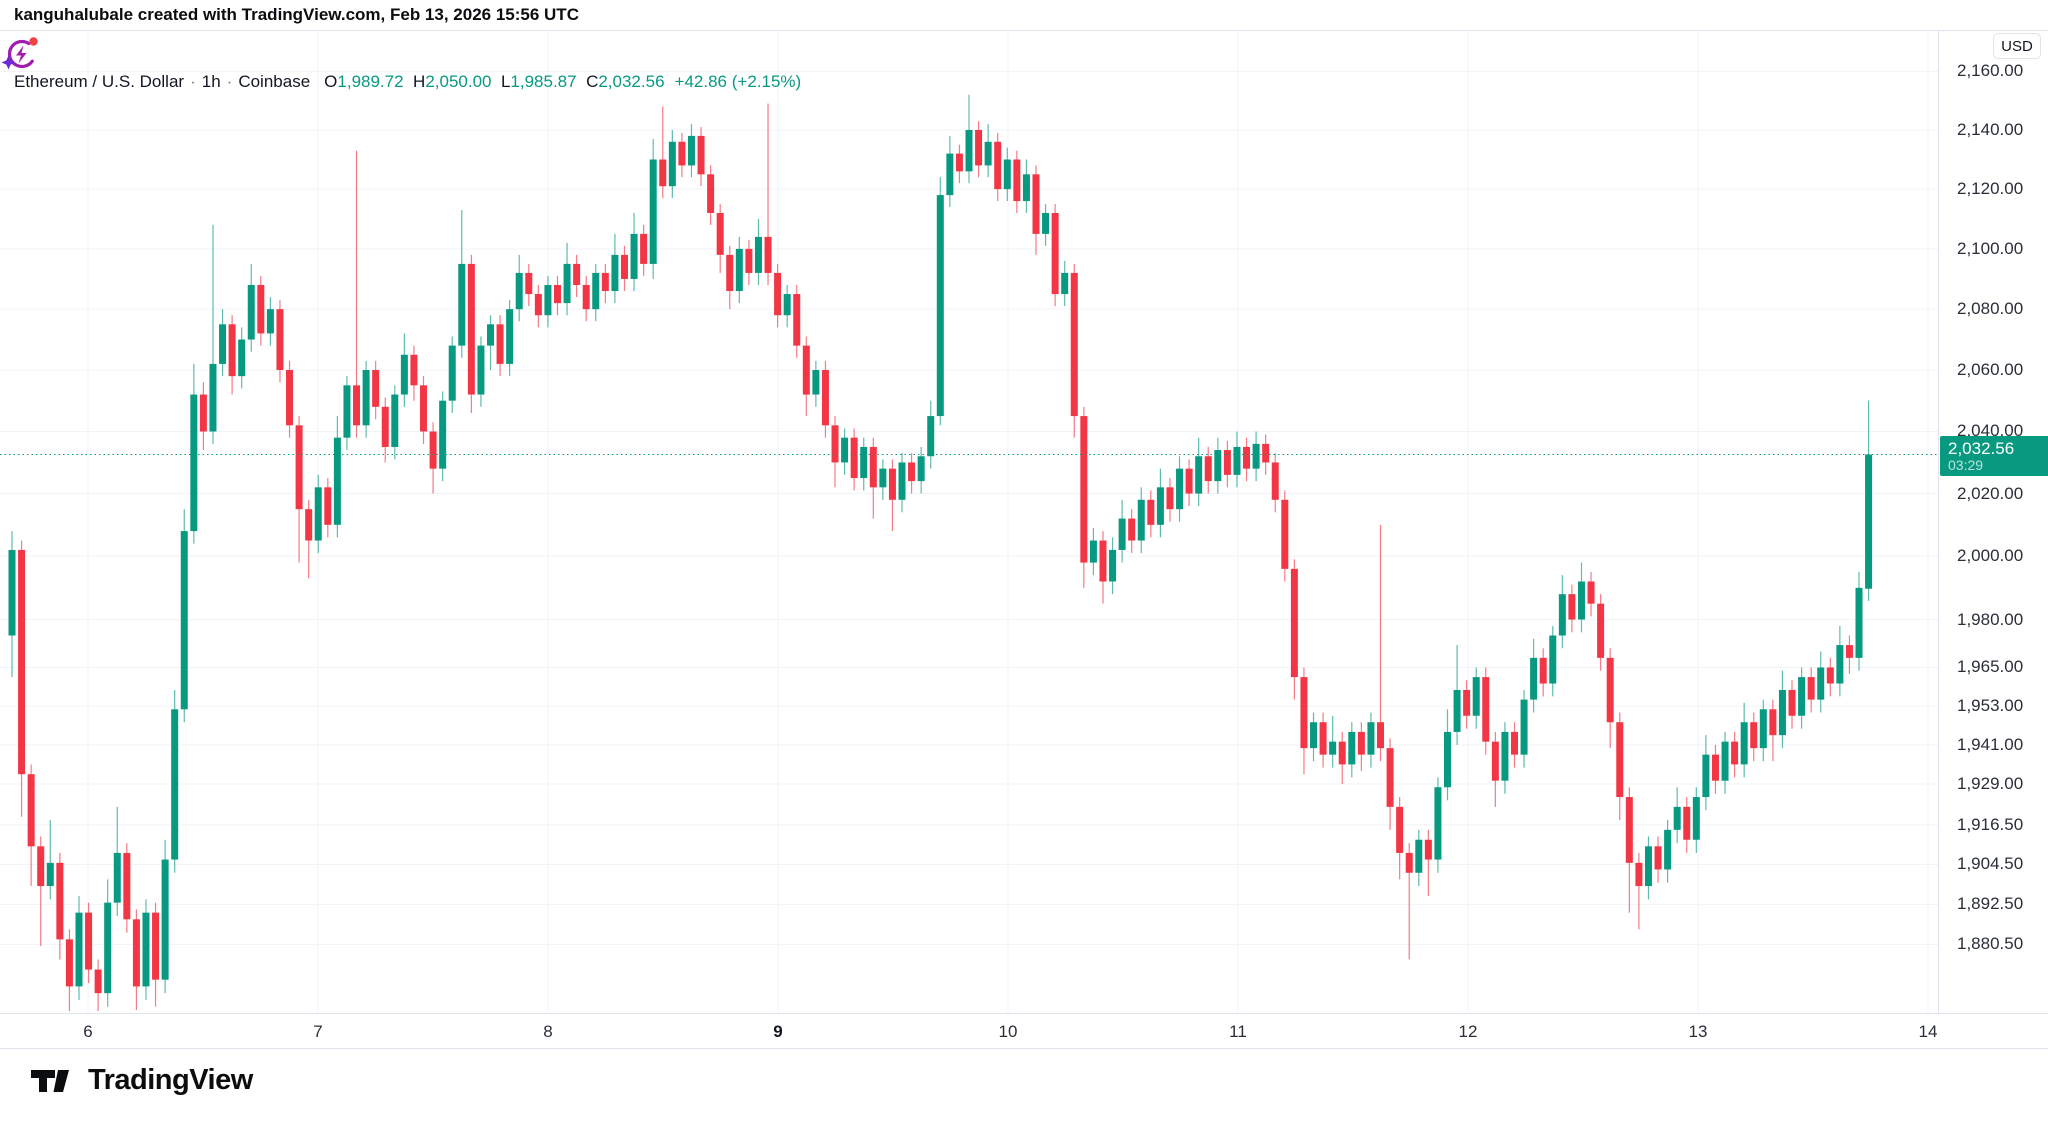 This screenshot has width=2048, height=1121. I want to click on refresh-lightning-icon, so click(22, 53).